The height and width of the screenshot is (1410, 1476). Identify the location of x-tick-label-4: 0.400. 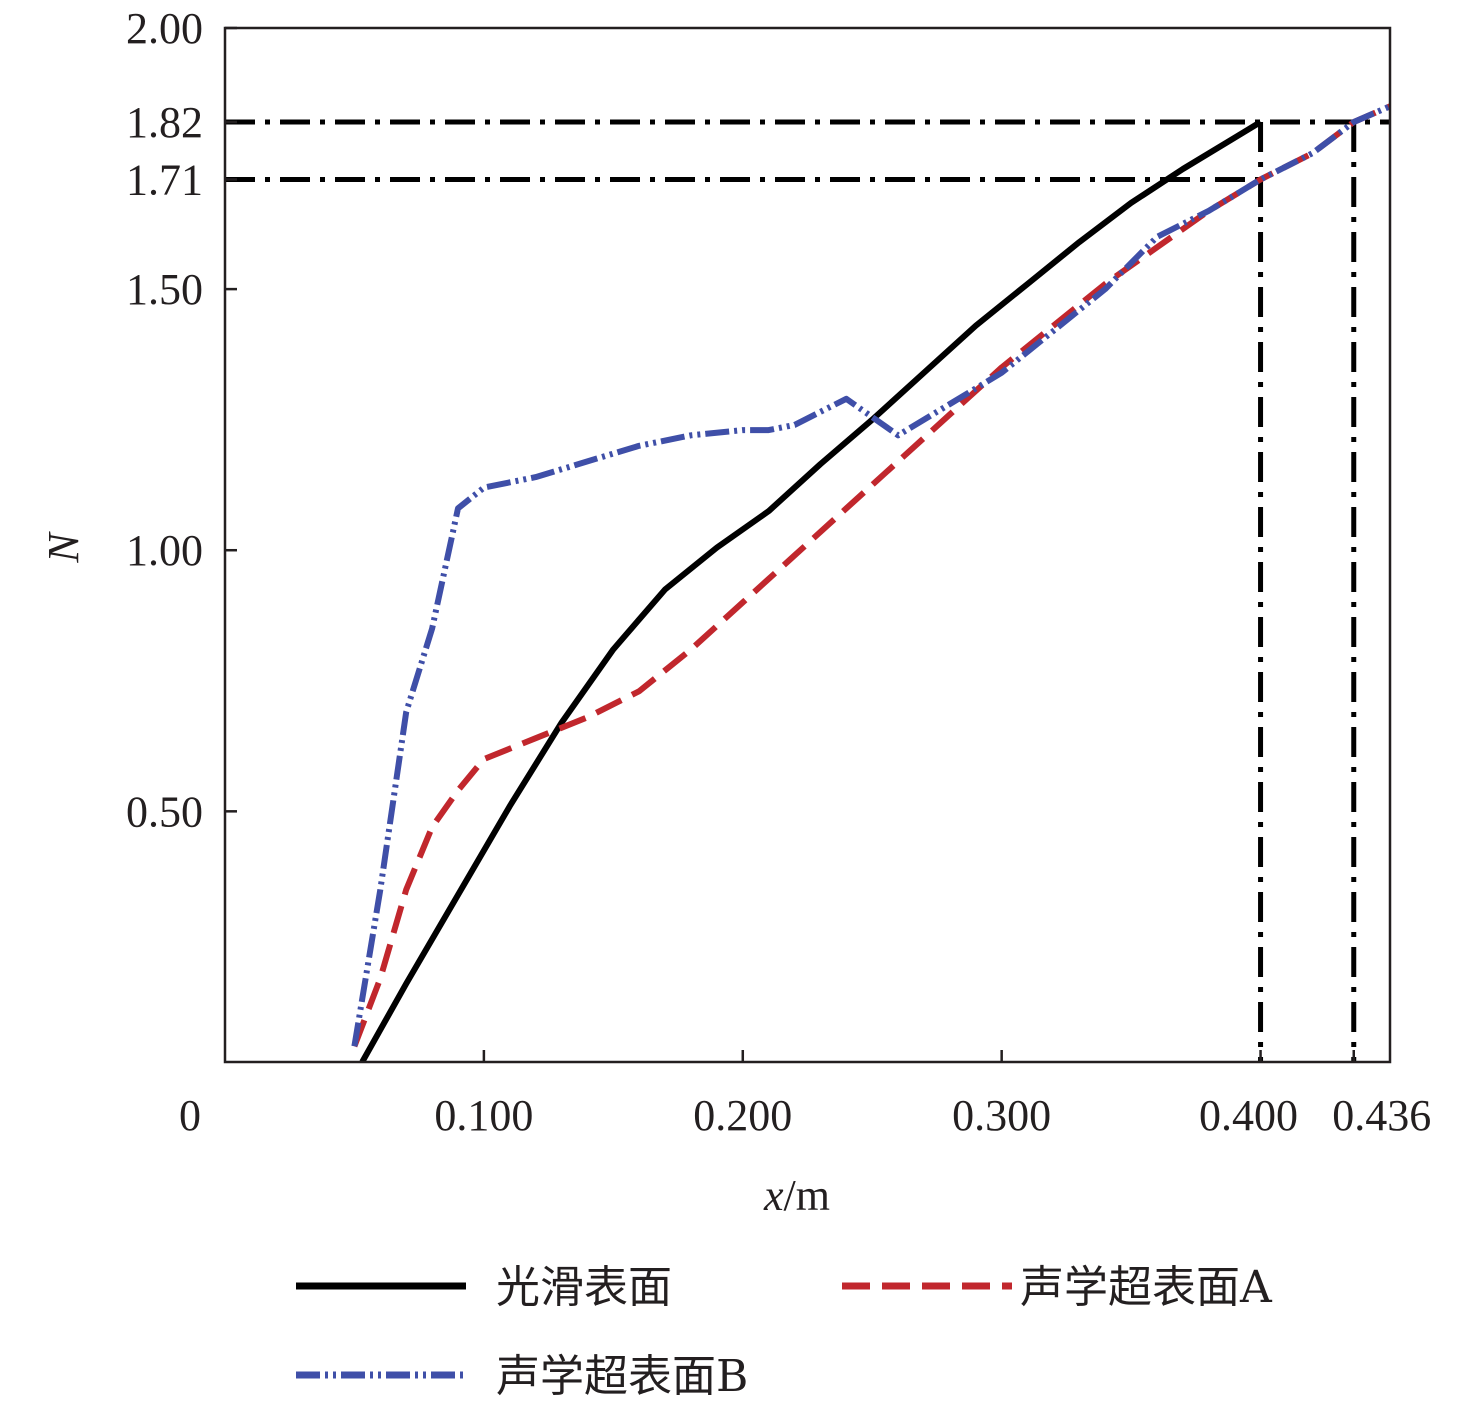
(1248, 1115).